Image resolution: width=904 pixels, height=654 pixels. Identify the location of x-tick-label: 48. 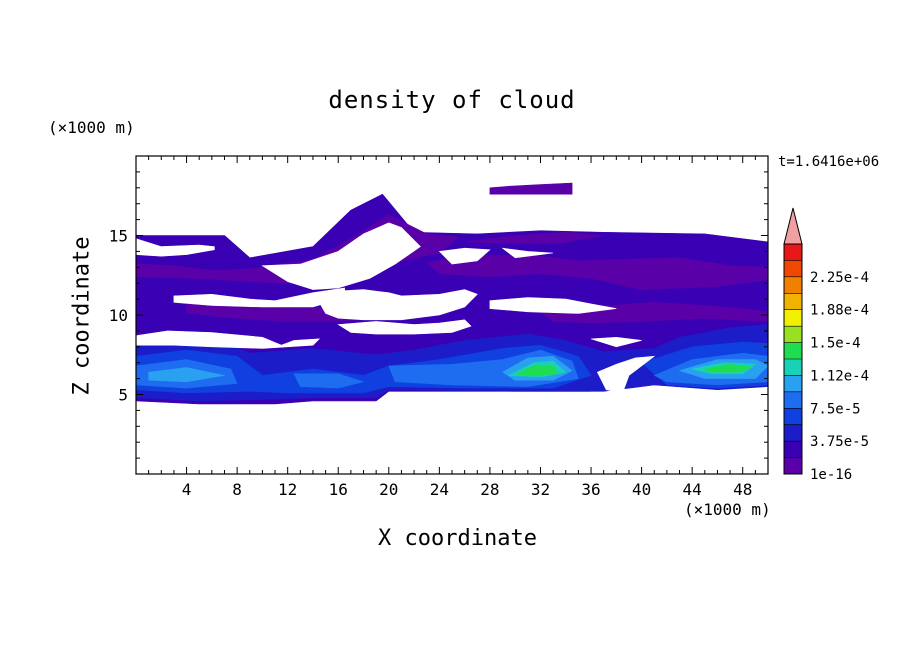
(742, 489).